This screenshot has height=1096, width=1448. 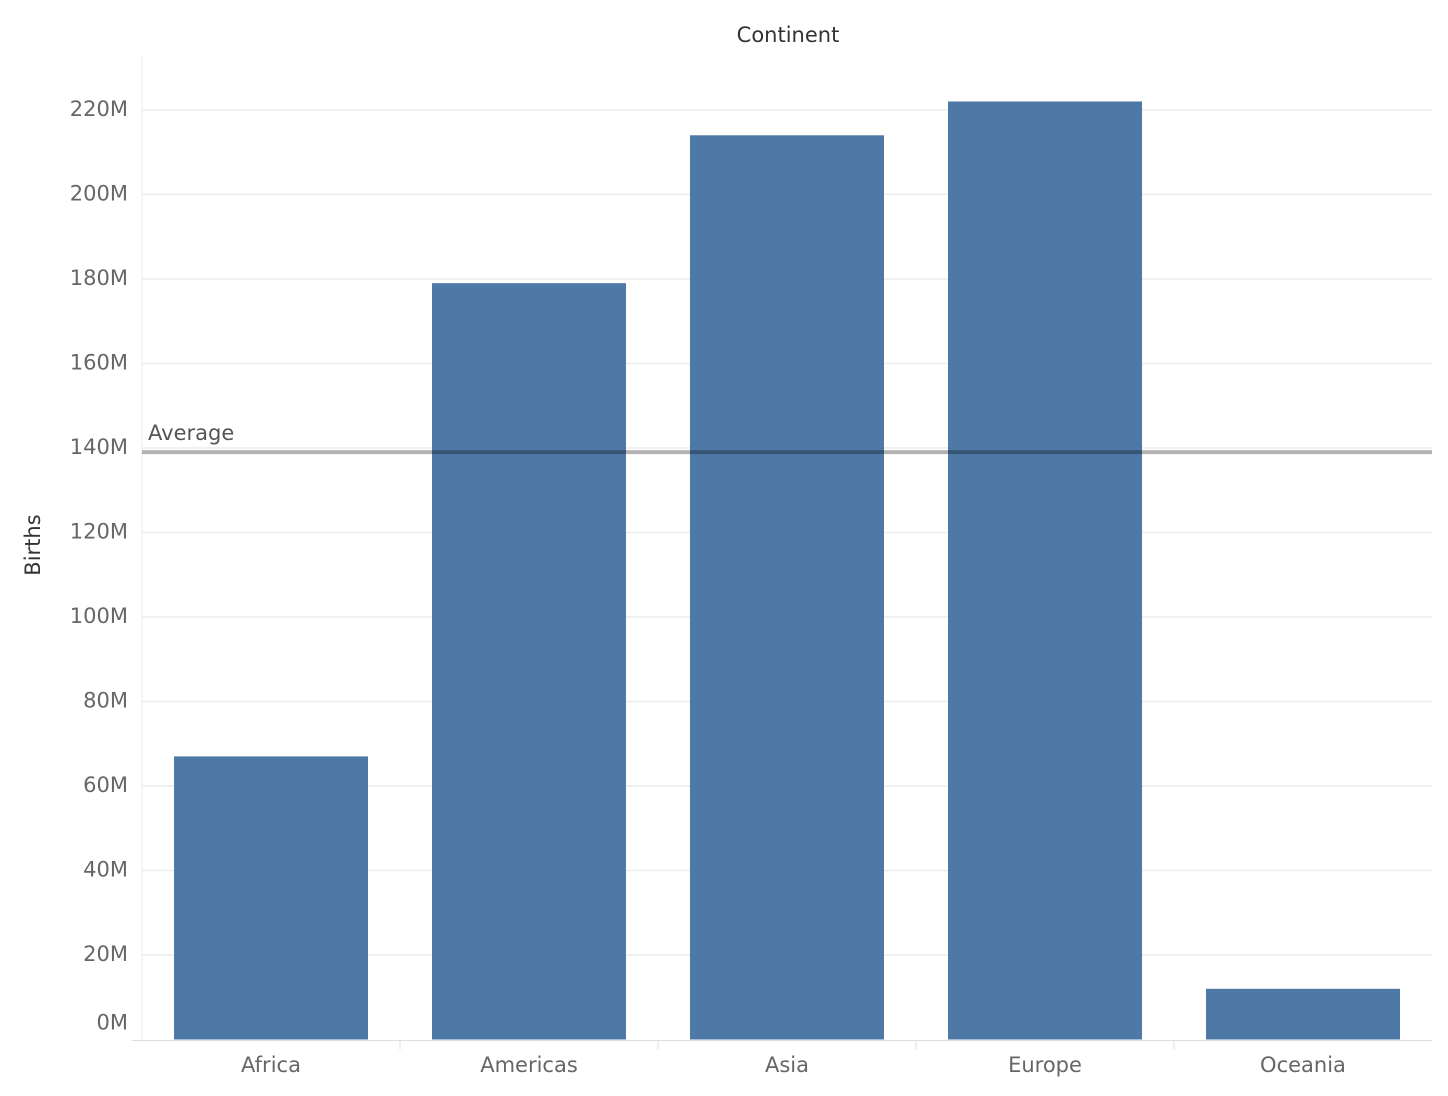 What do you see at coordinates (1045, 1065) in the screenshot?
I see `x-tick-label: Europe` at bounding box center [1045, 1065].